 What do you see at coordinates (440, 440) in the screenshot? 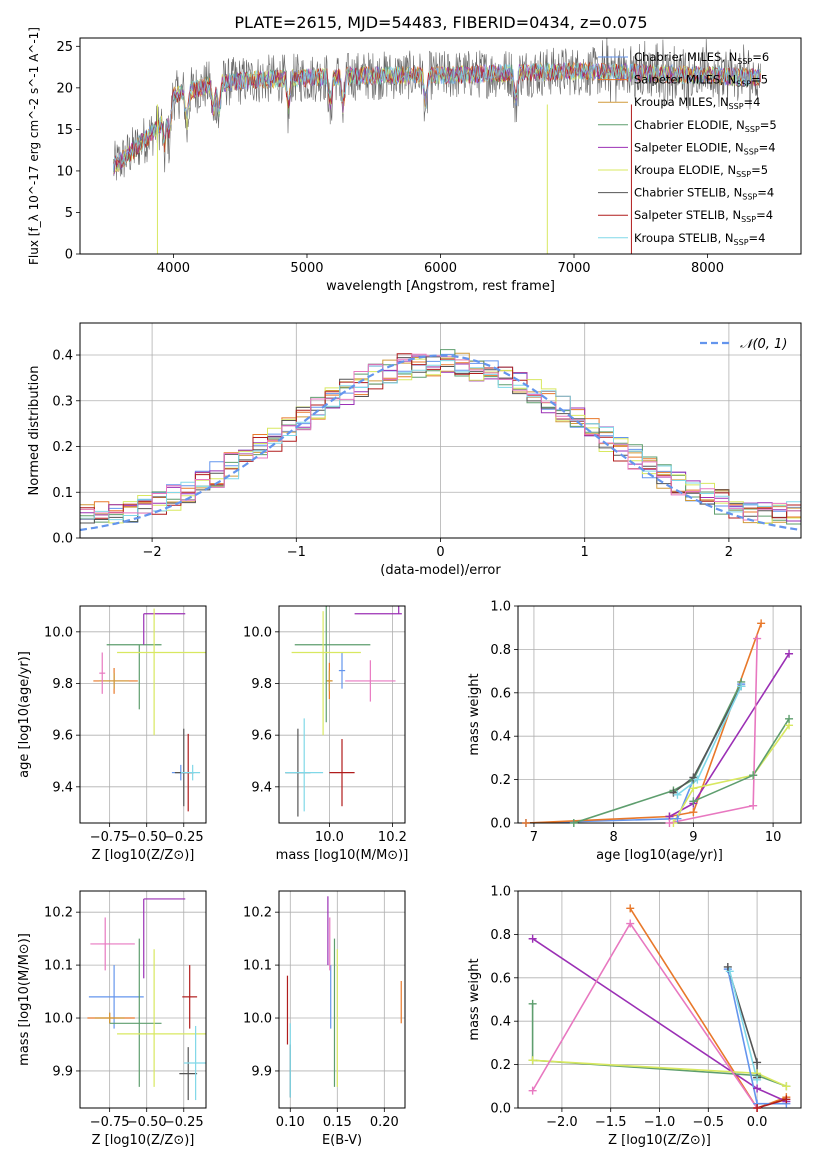
I see `histogram-kroupa_stelib` at bounding box center [440, 440].